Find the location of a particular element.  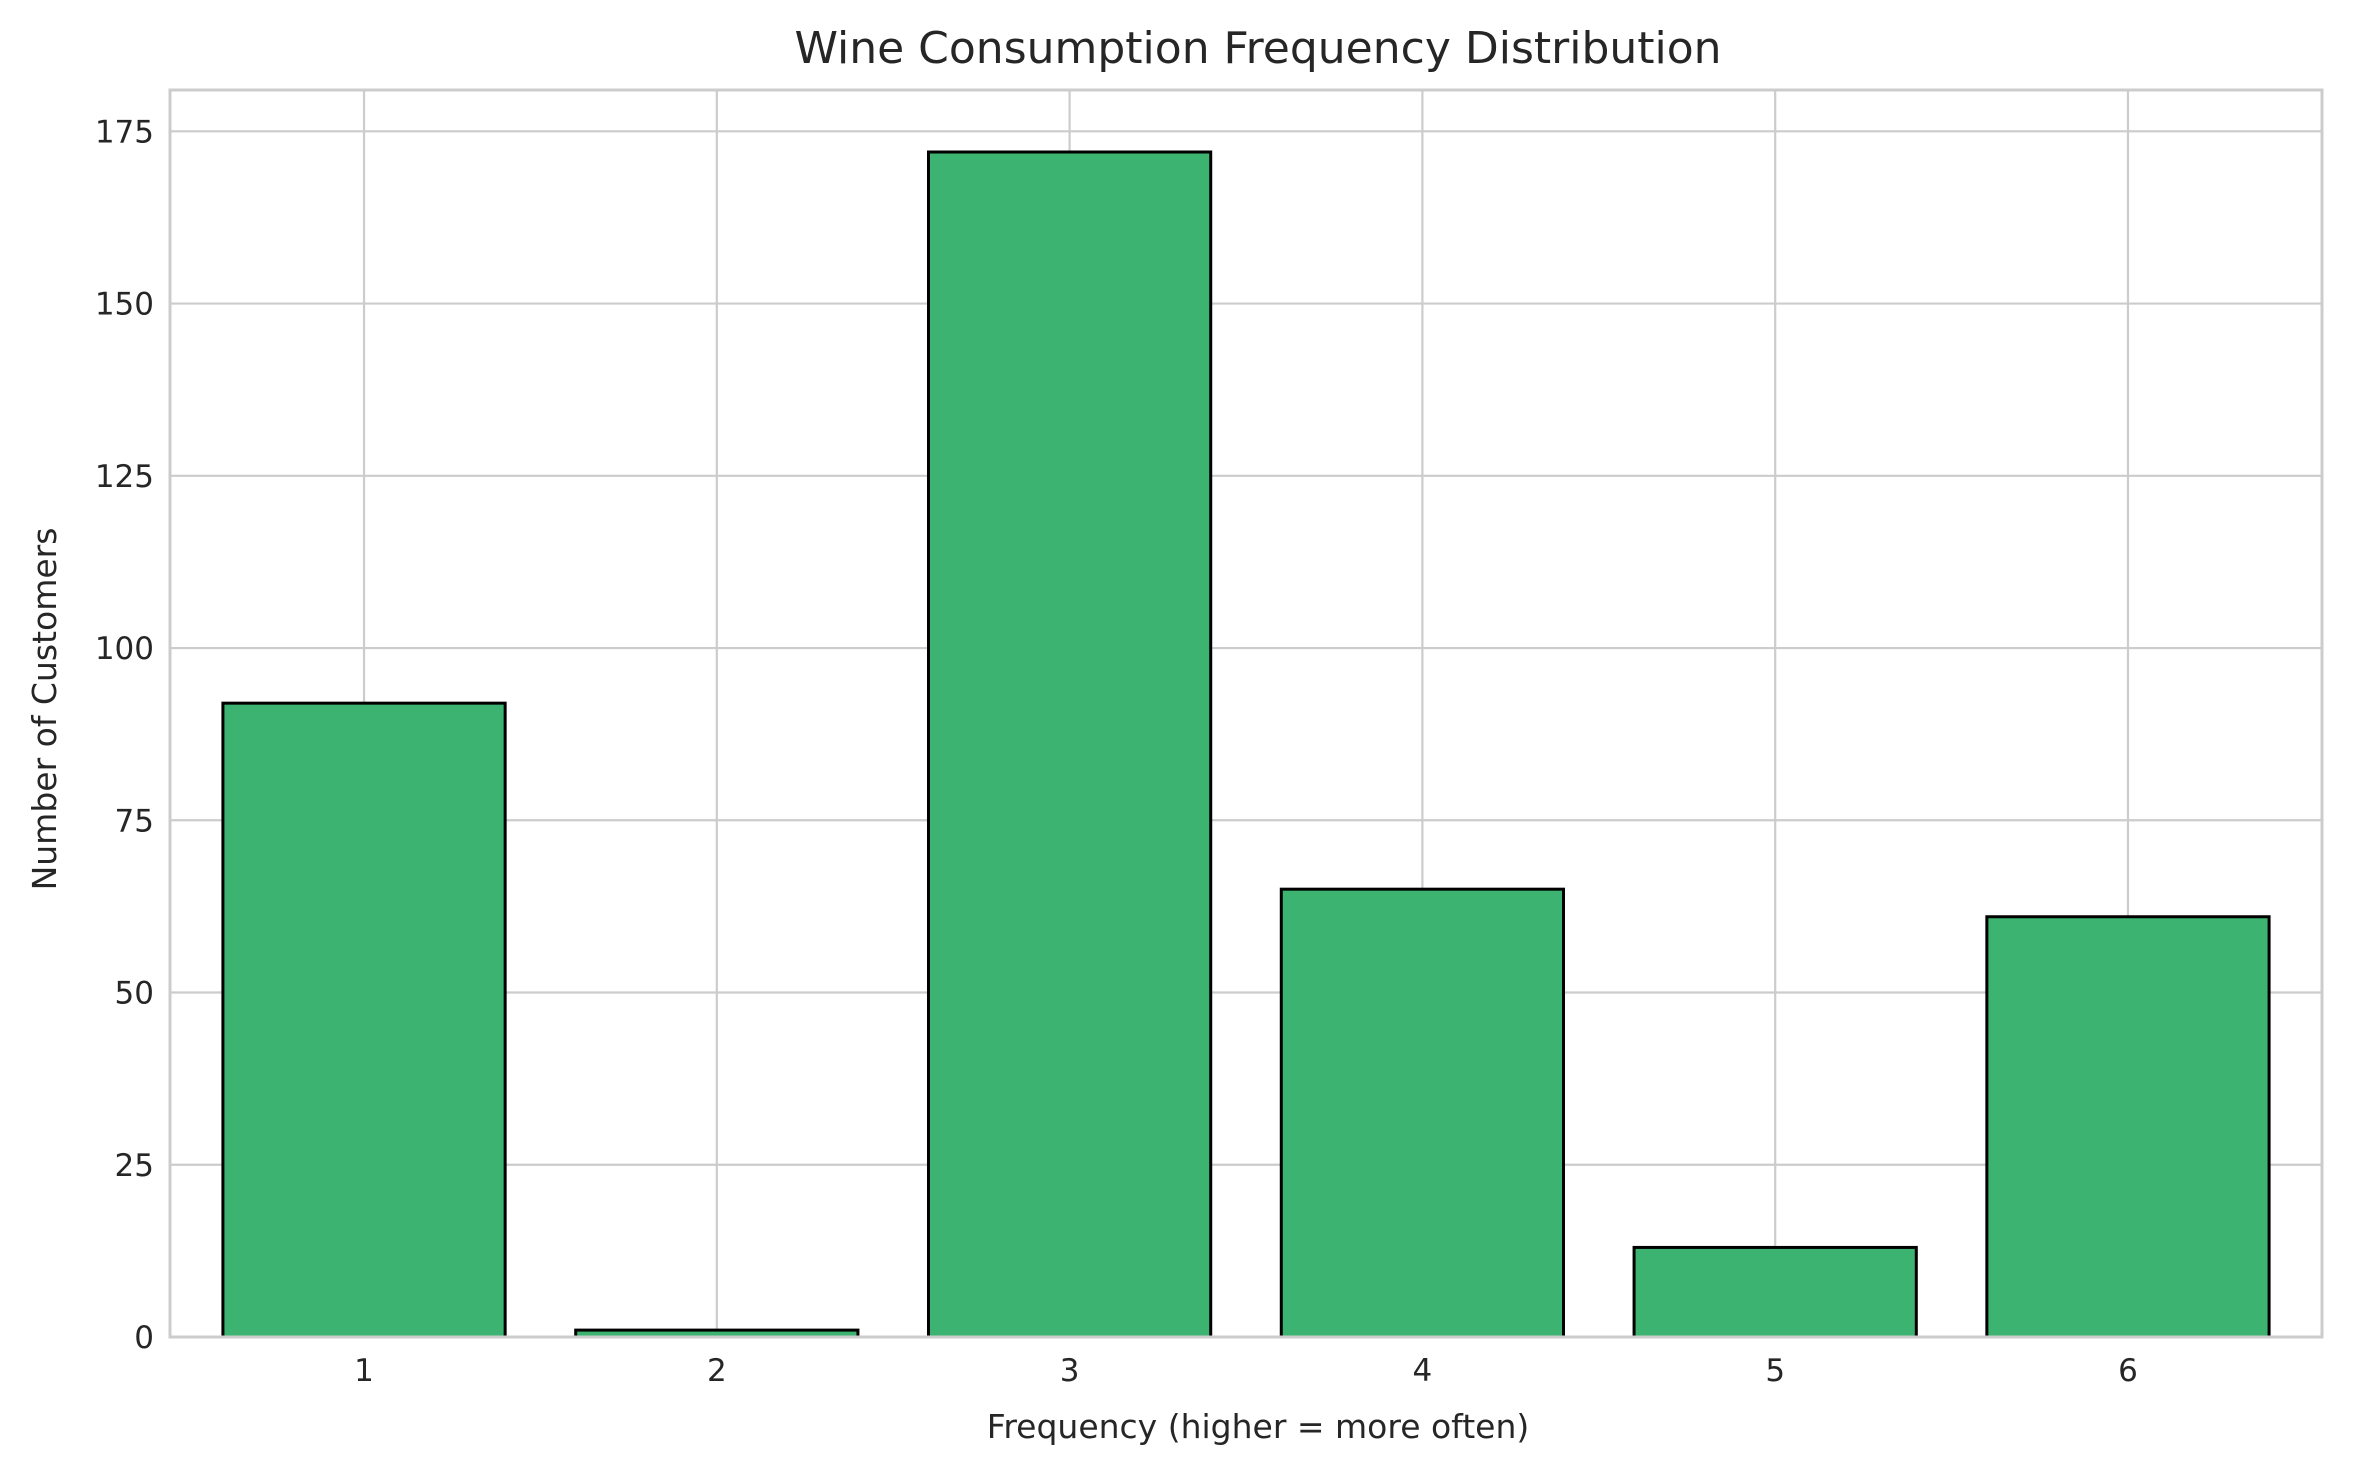

x-axis-label: Frequency (higher = more often) is located at coordinates (1258, 1426).